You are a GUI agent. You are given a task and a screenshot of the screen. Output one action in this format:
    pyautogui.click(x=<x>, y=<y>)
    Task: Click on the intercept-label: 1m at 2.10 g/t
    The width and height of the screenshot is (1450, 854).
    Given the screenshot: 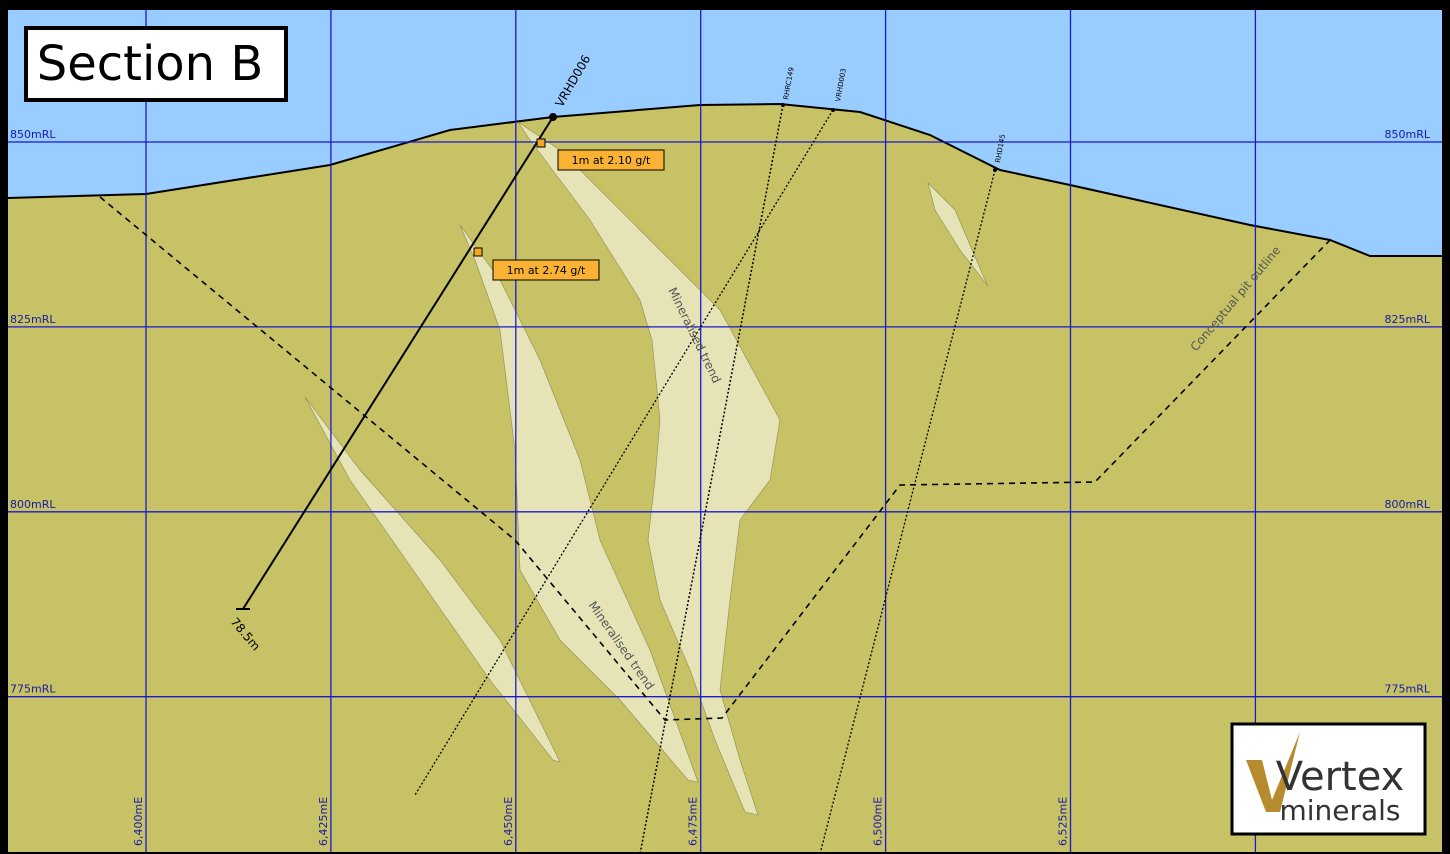 What is the action you would take?
    pyautogui.click(x=611, y=160)
    